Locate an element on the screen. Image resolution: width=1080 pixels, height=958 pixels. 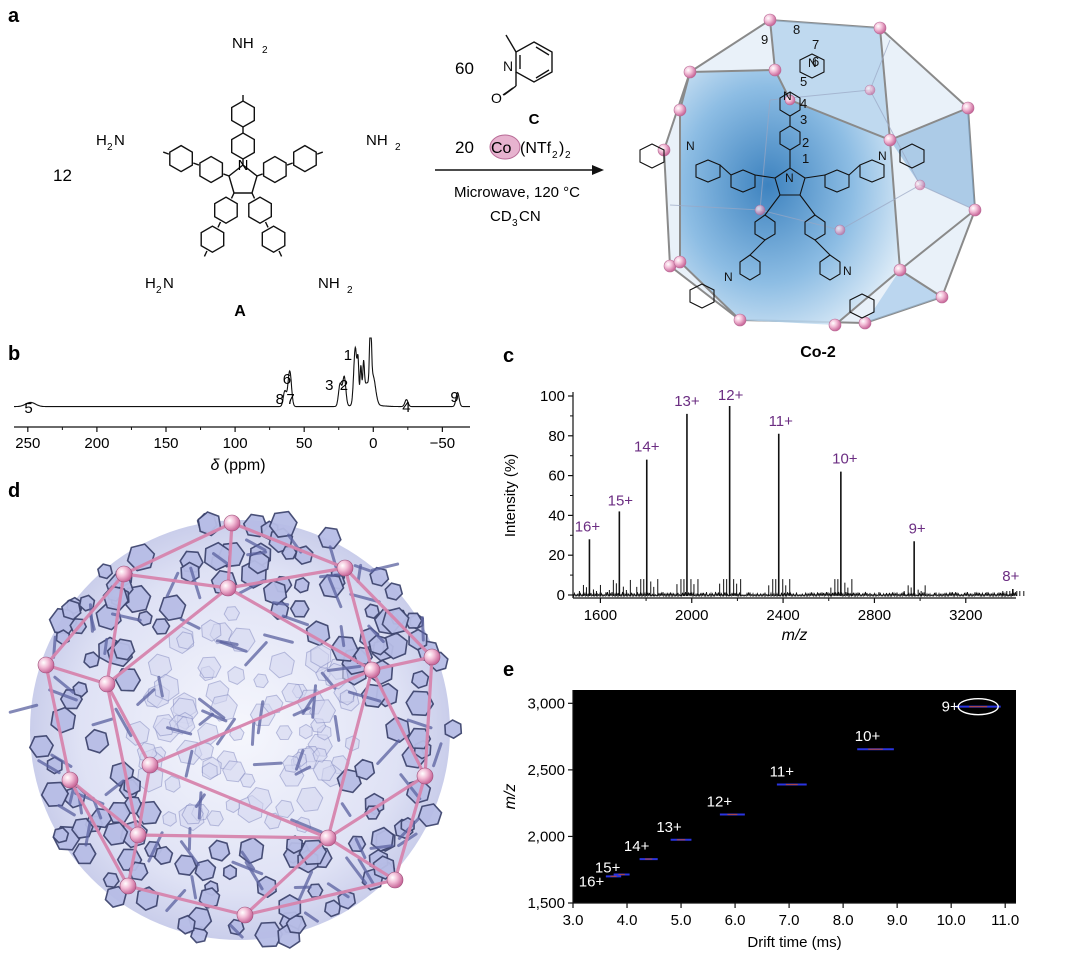
ms-charge-label: 16+ is located at coordinates (588, 526).